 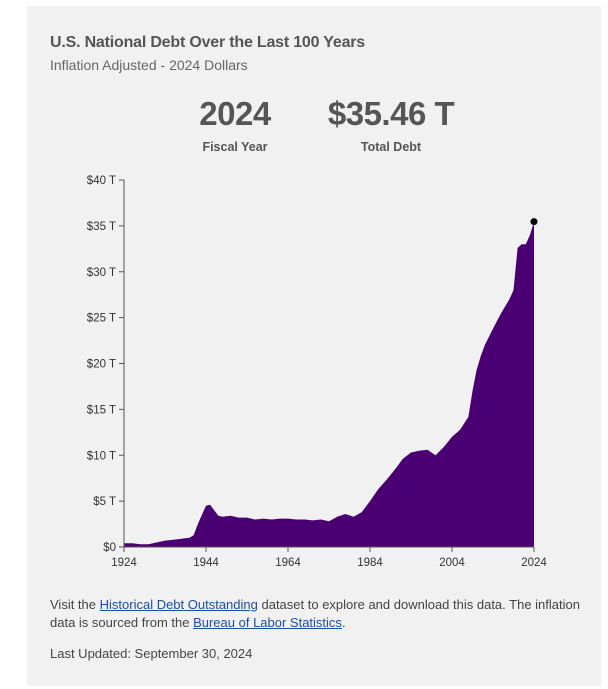 What do you see at coordinates (101, 456) in the screenshot?
I see `y-tick-label: $10 T` at bounding box center [101, 456].